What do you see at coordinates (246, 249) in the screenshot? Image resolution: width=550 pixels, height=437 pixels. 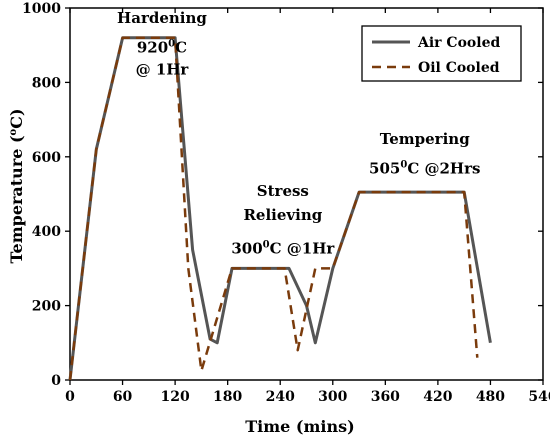 I see `stress-detail-value: 300` at bounding box center [246, 249].